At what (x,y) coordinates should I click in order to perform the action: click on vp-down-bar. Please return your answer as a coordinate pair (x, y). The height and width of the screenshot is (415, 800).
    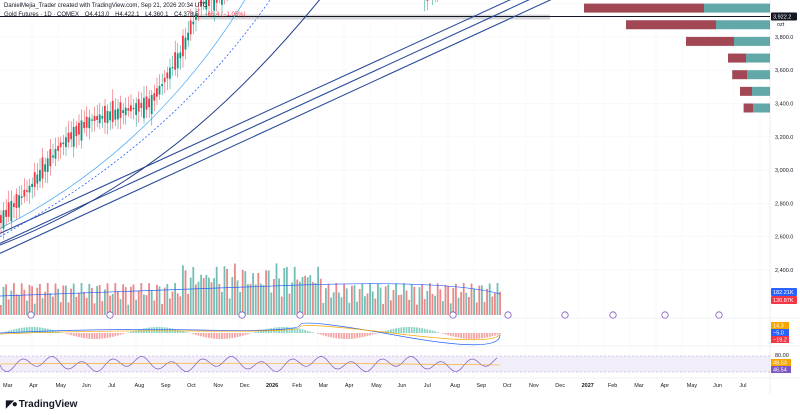
    Looking at the image, I should click on (737, 58).